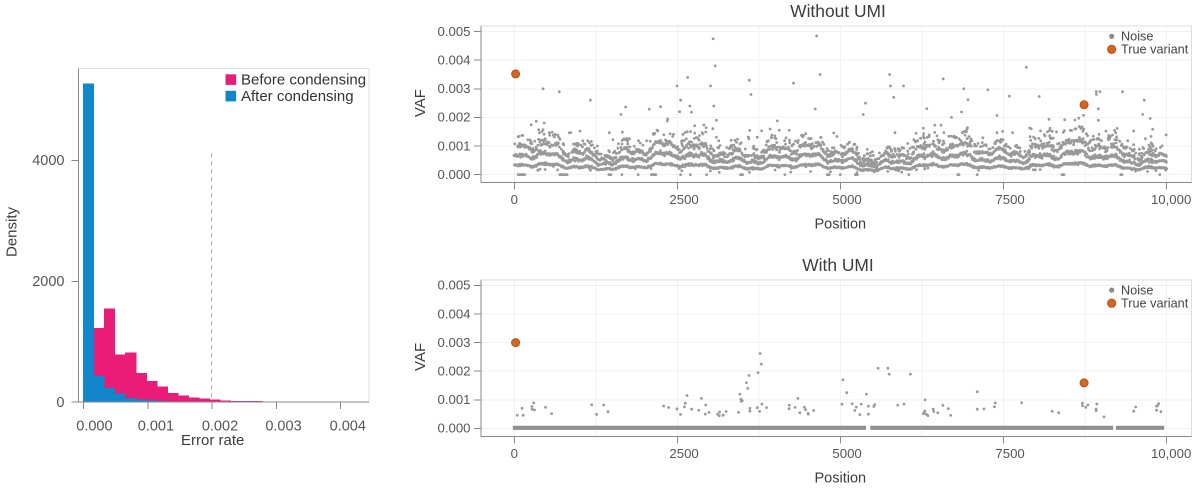  I want to click on svg-text: With UMI, so click(838, 265).